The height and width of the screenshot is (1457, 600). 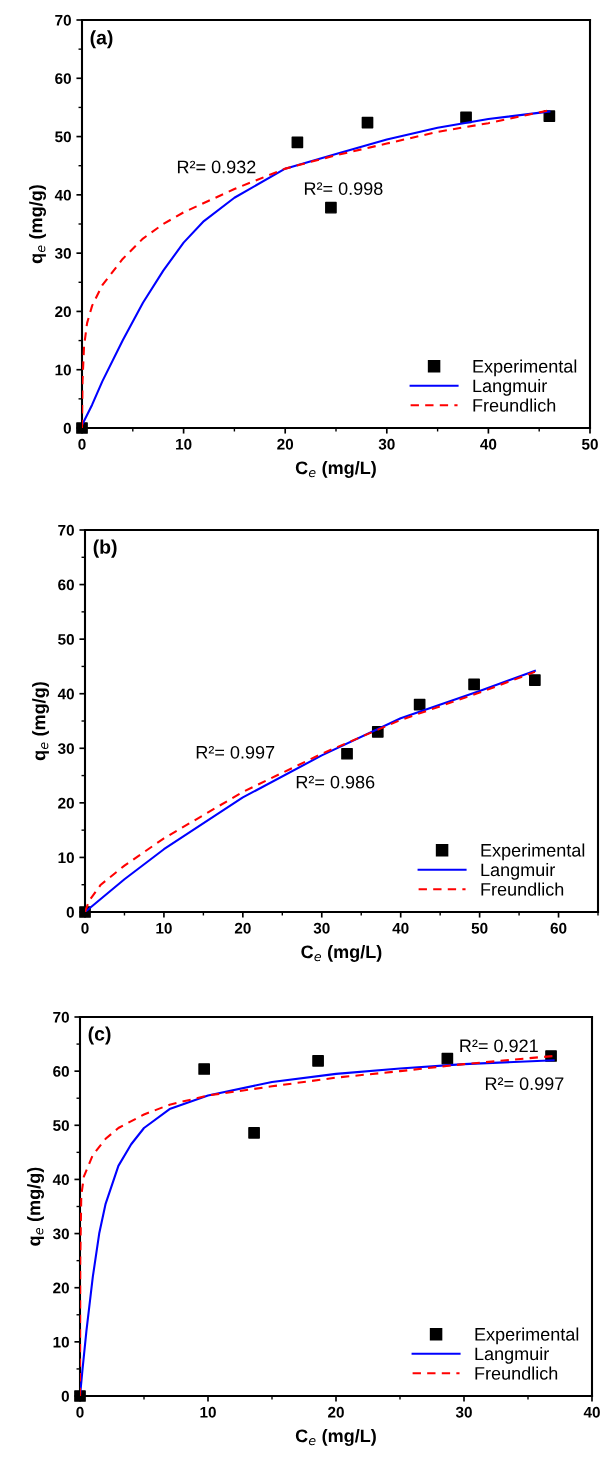 I want to click on chart-title: (a), so click(x=101, y=39).